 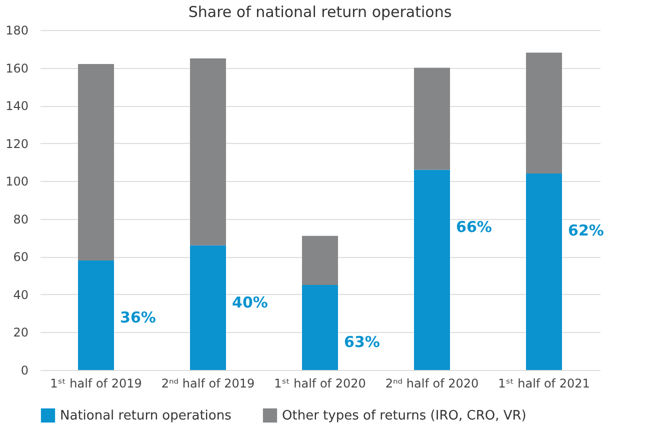 What do you see at coordinates (320, 383) in the screenshot?
I see `x-tick-label: 1ˢᵗ half of 2020` at bounding box center [320, 383].